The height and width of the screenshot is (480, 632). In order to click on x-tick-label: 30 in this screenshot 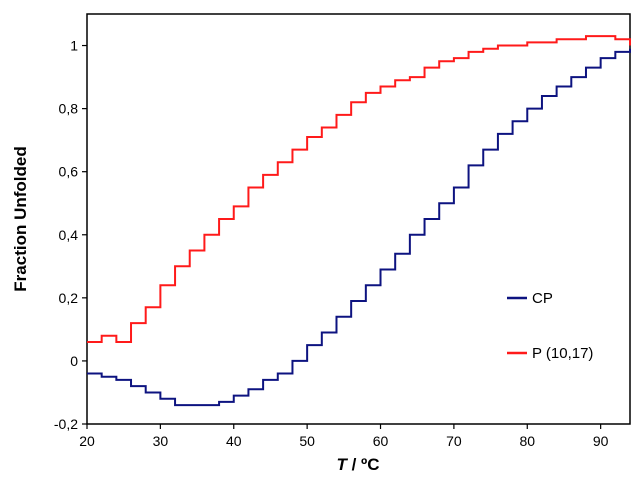, I will do `click(161, 441)`.